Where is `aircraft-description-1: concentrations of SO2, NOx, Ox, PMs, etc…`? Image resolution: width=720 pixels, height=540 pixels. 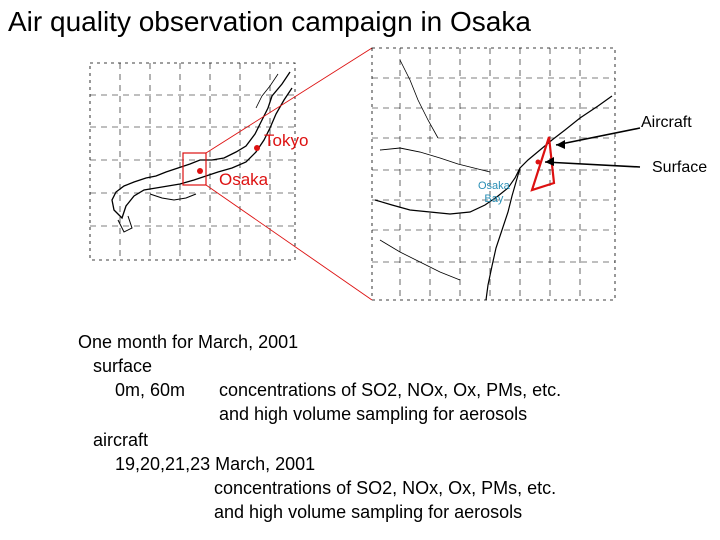 aircraft-description-1: concentrations of SO2, NOx, Ox, PMs, etc… is located at coordinates (385, 488).